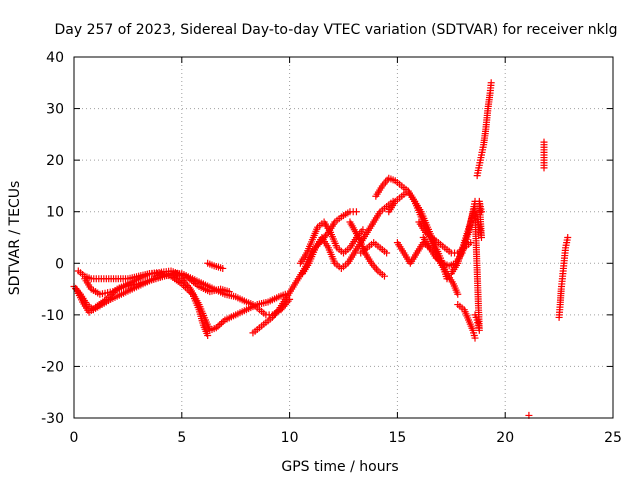 The image size is (640, 480). Describe the element at coordinates (505, 438) in the screenshot. I see `x-tick-label: 20` at that location.